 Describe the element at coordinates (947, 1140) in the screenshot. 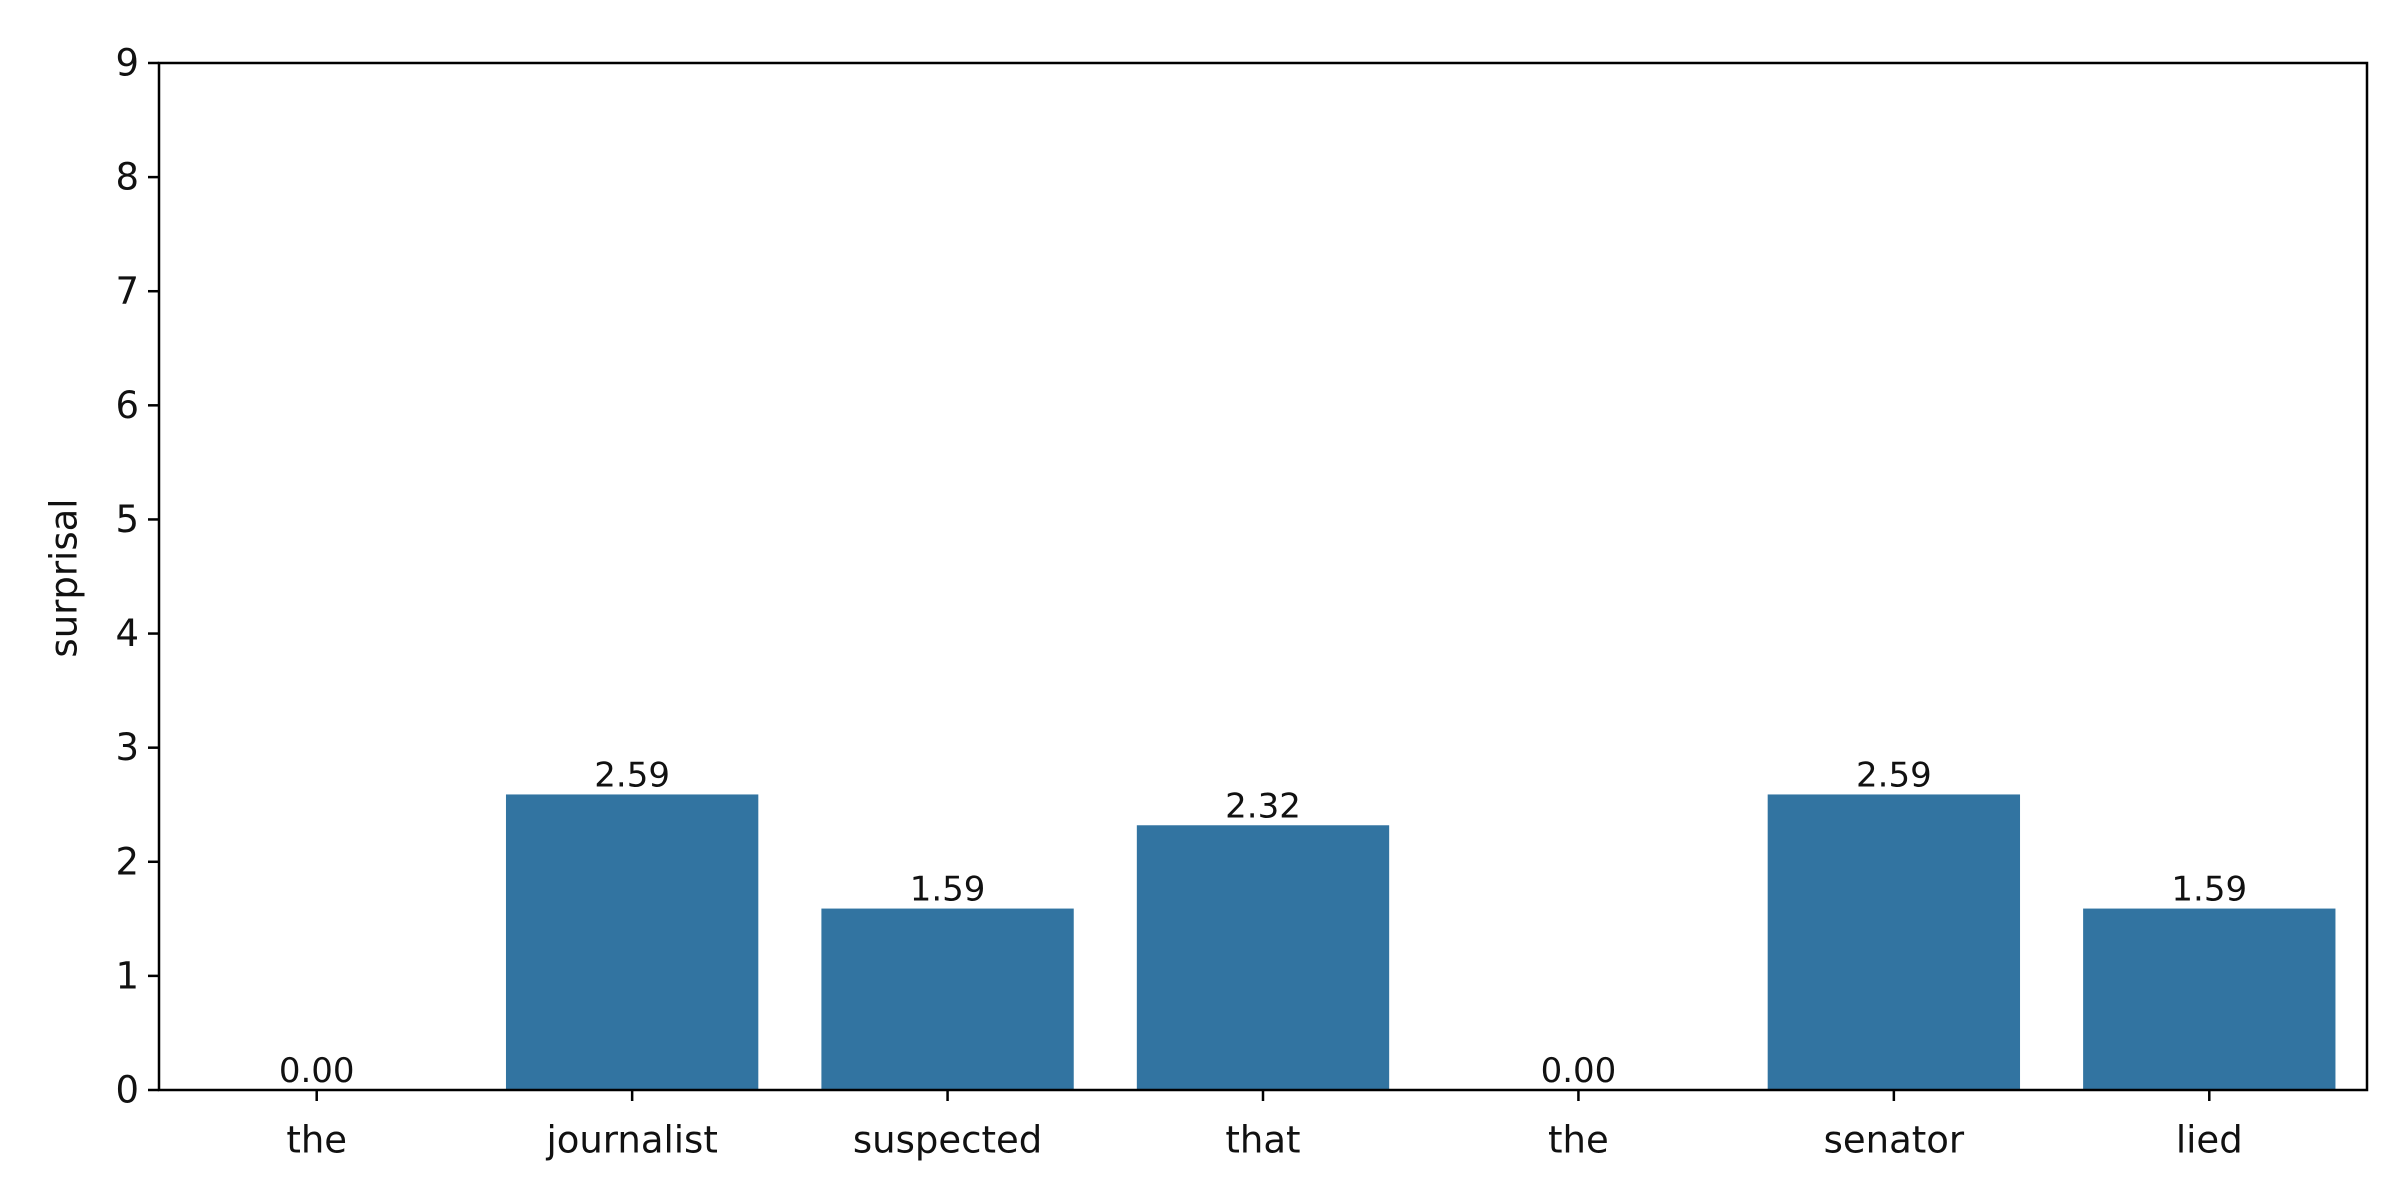

I see `x-tick-label-2: suspected` at that location.